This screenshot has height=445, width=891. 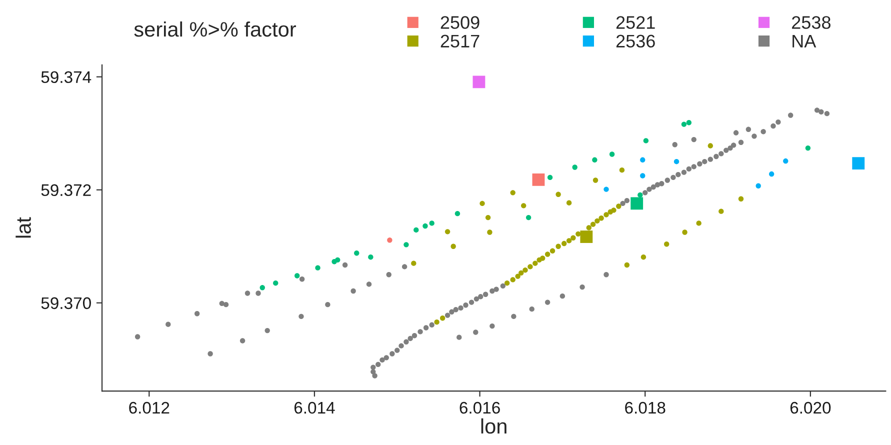 What do you see at coordinates (635, 41) in the screenshot?
I see `legend-label: 2536` at bounding box center [635, 41].